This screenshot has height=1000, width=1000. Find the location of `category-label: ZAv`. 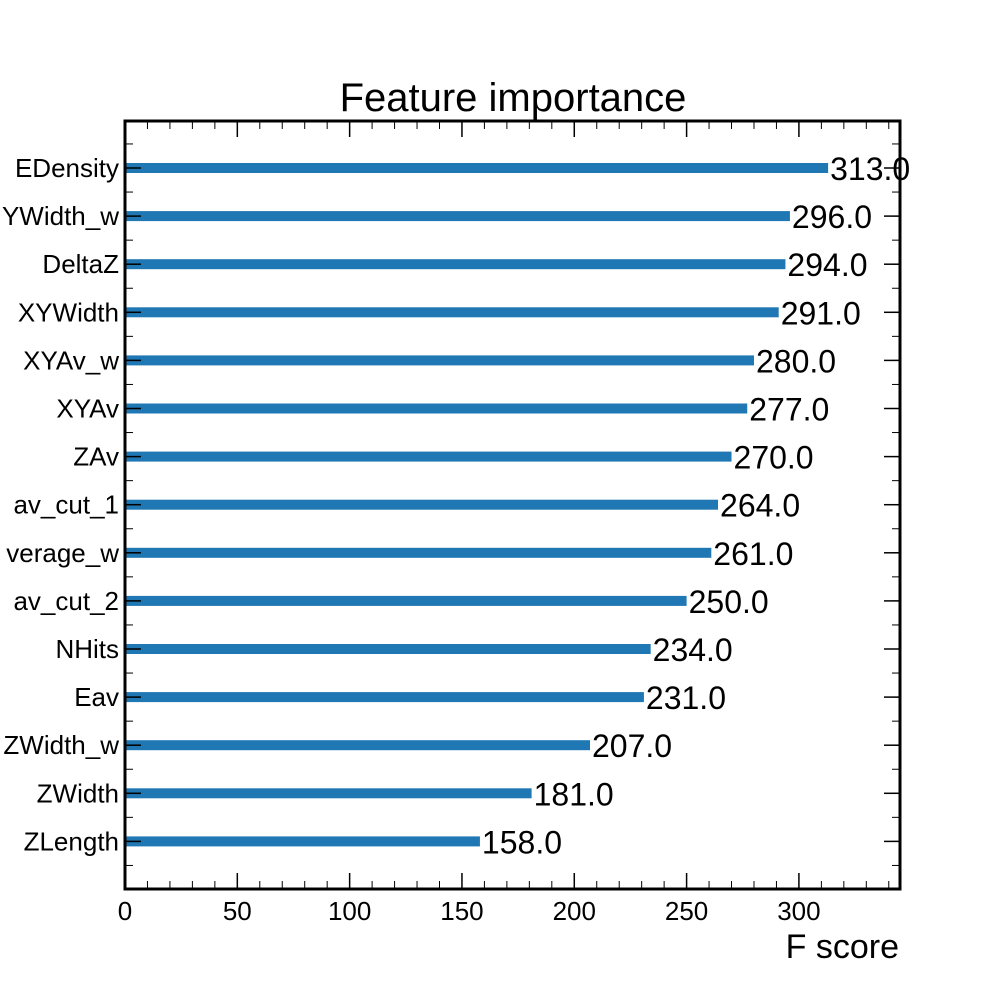

category-label: ZAv is located at coordinates (96, 457).